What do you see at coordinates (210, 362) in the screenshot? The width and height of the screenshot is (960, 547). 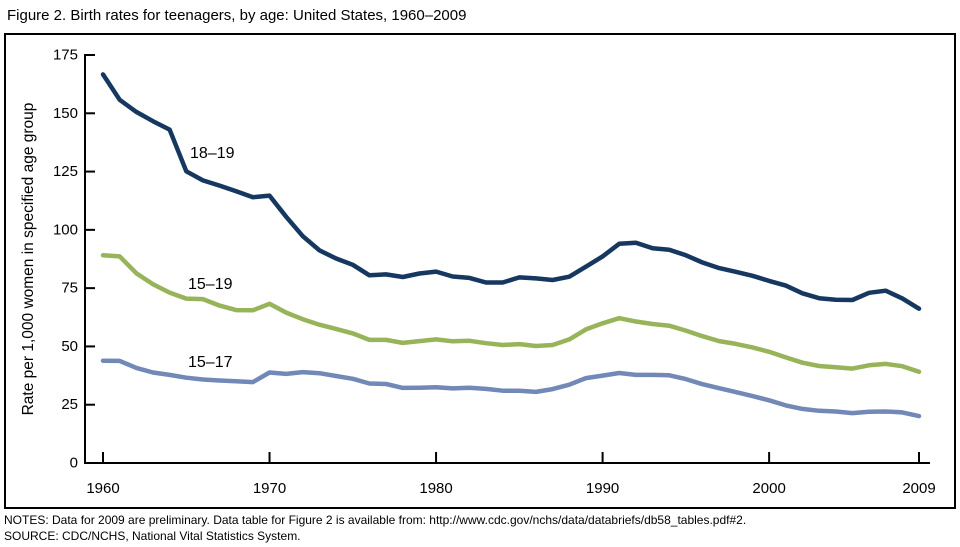 I see `series-label-15-17: 15–17` at bounding box center [210, 362].